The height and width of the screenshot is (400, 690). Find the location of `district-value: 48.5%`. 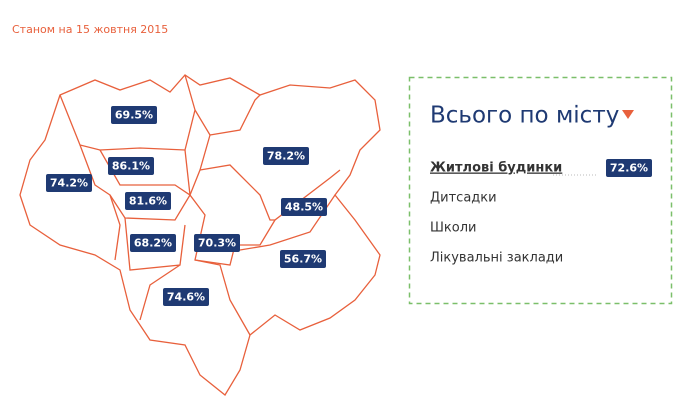

district-value: 48.5% is located at coordinates (304, 207).